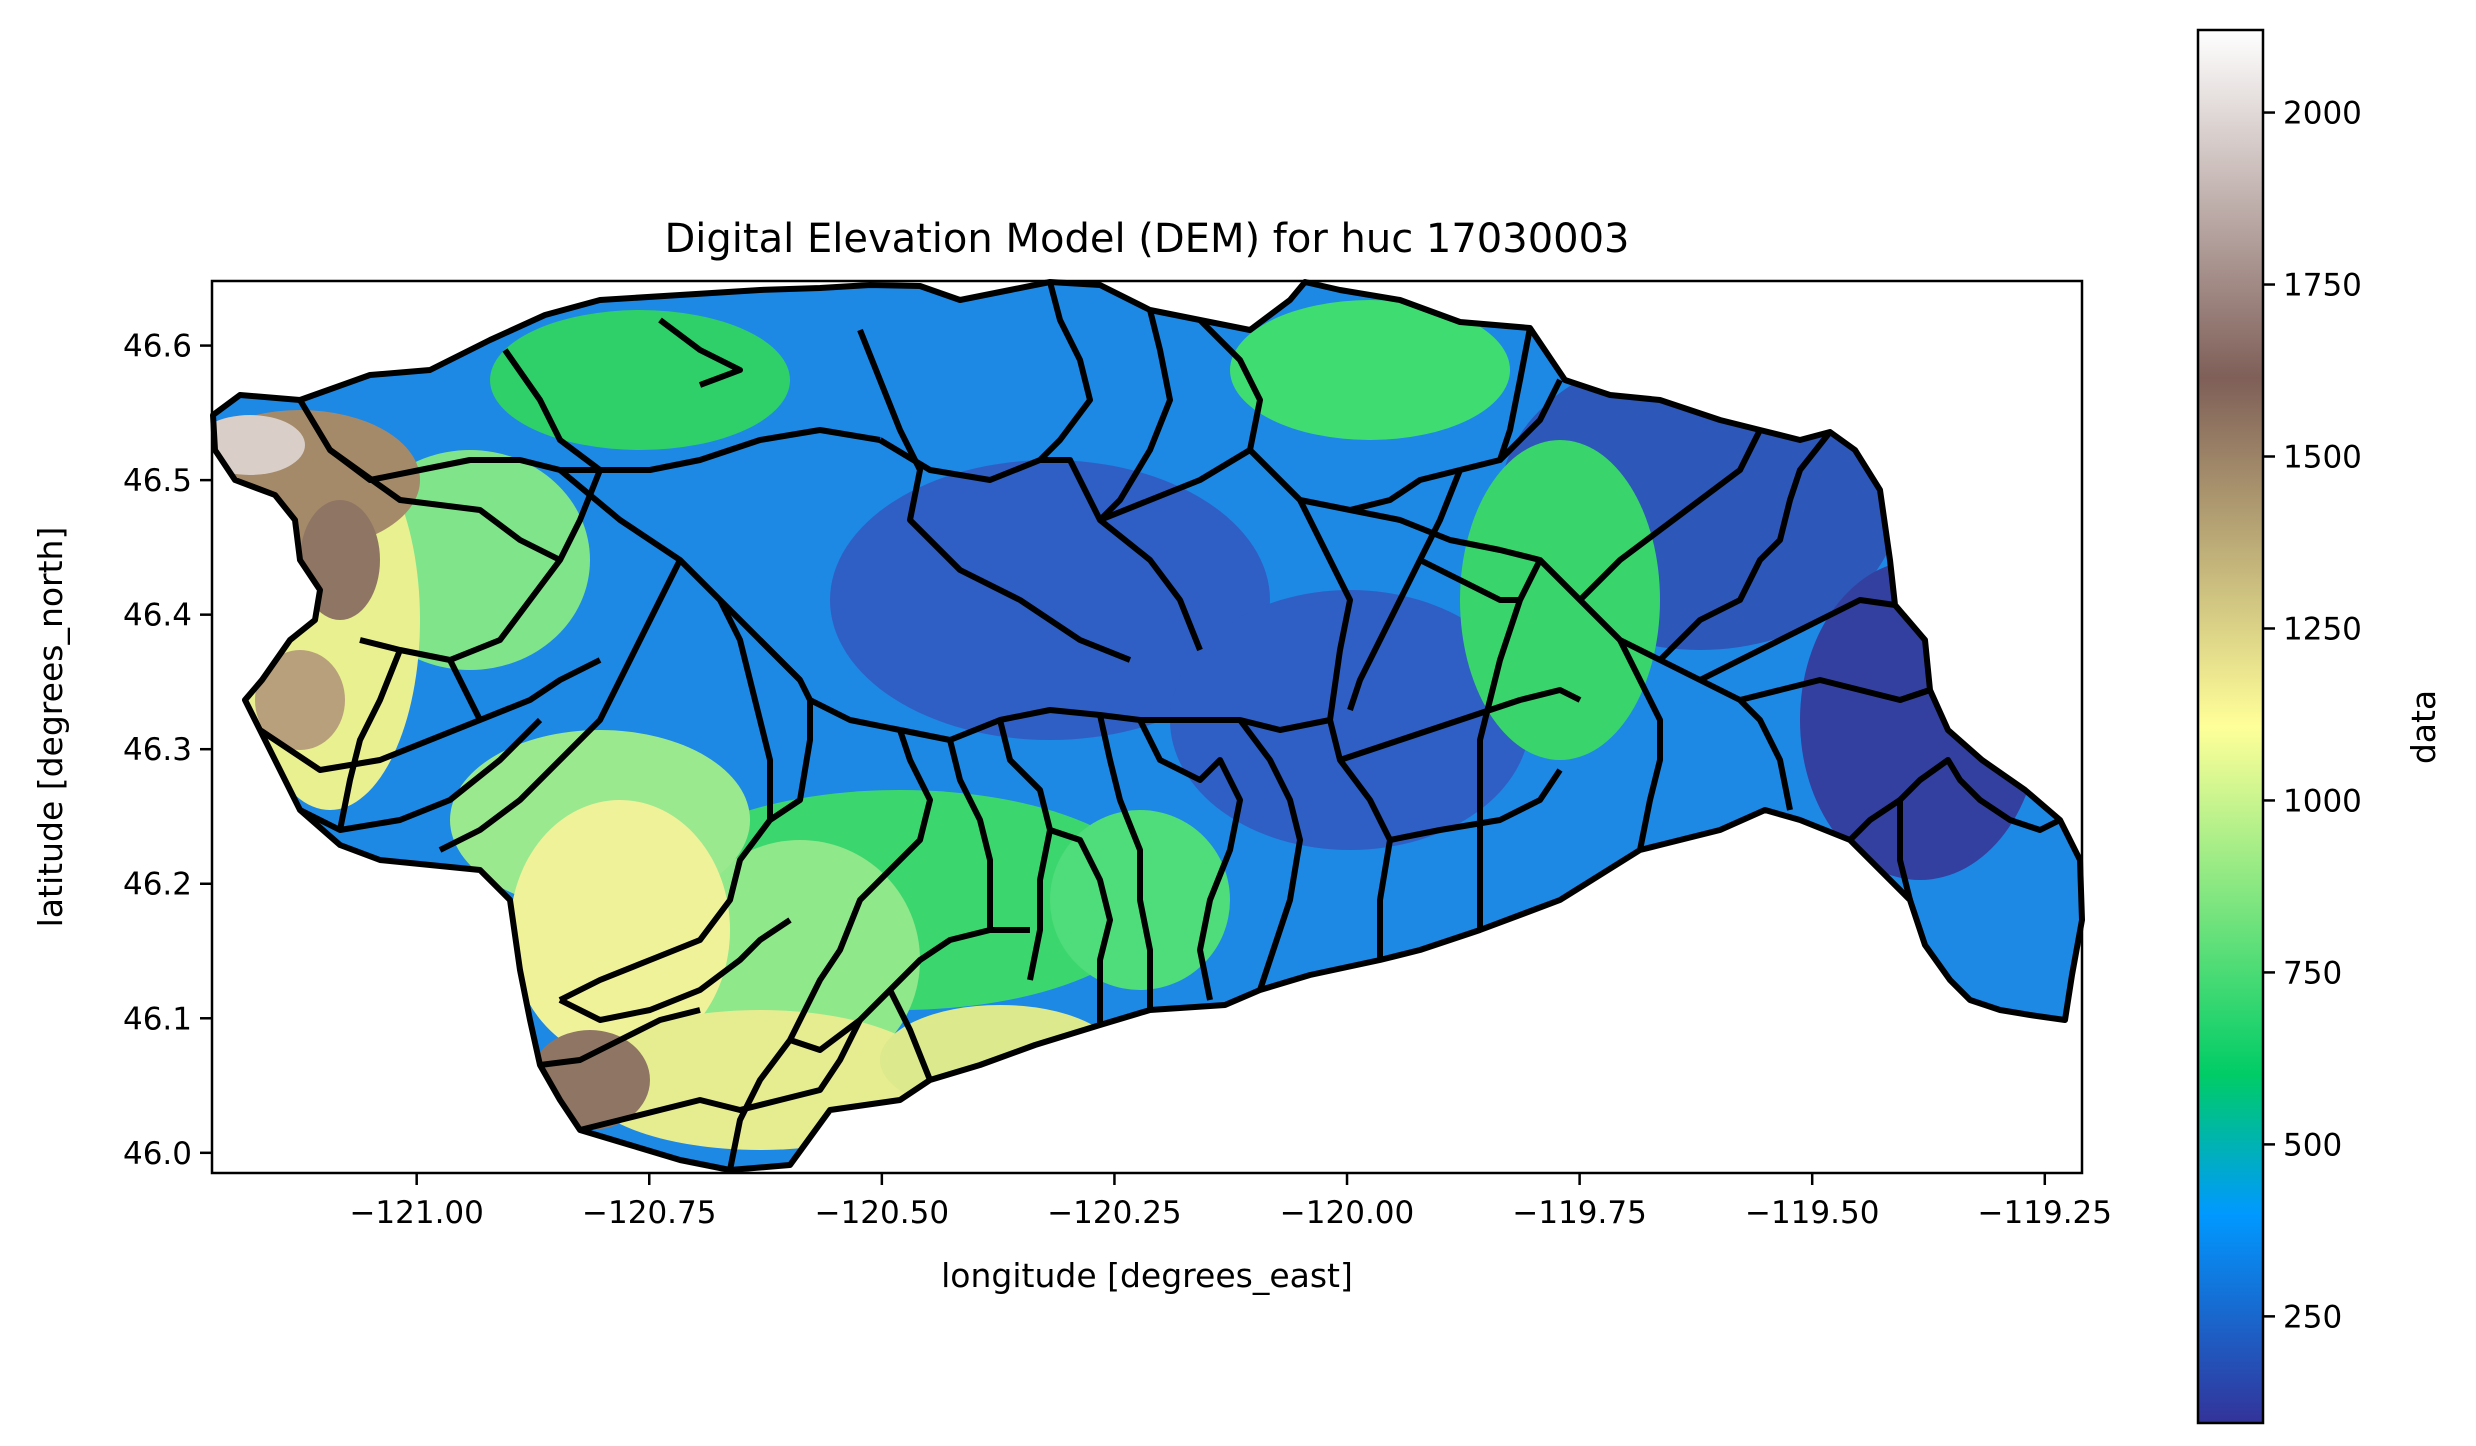 Image resolution: width=2476 pixels, height=1446 pixels. Describe the element at coordinates (2312, 973) in the screenshot. I see `colorbar-tick-label: 750` at that location.